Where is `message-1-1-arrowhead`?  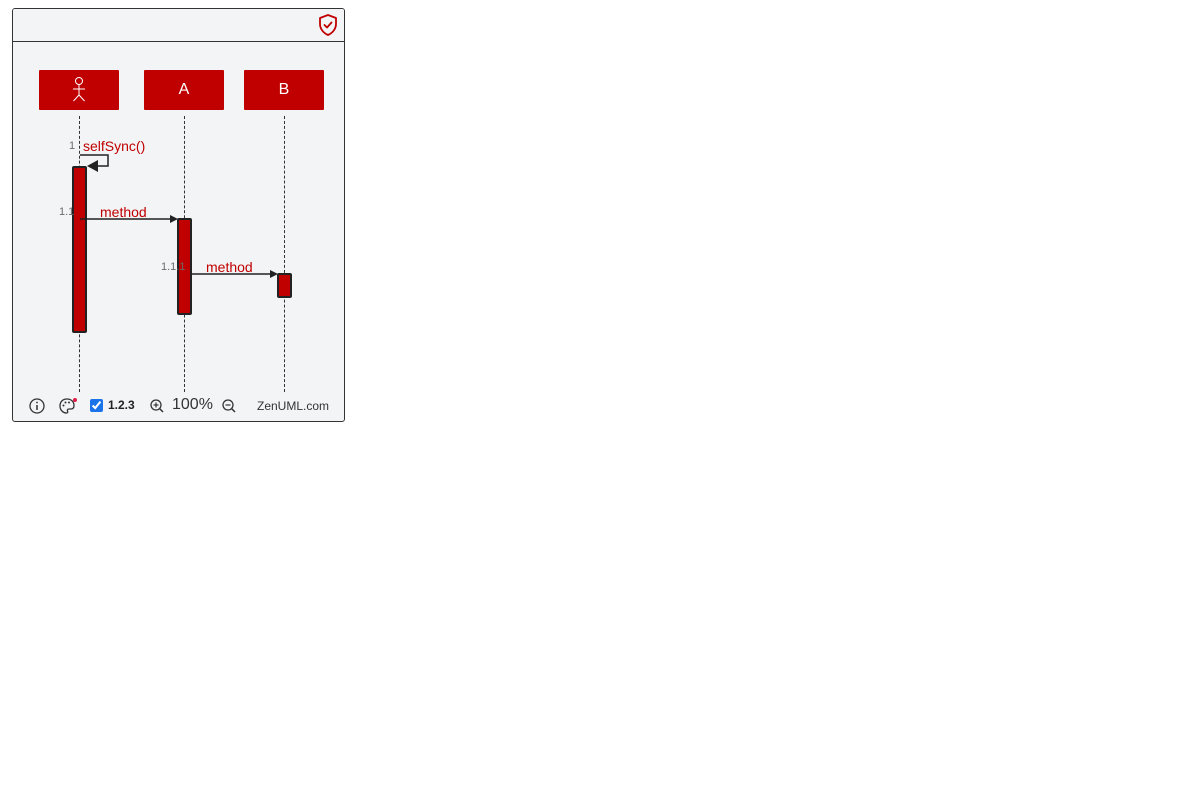 message-1-1-arrowhead is located at coordinates (174, 219).